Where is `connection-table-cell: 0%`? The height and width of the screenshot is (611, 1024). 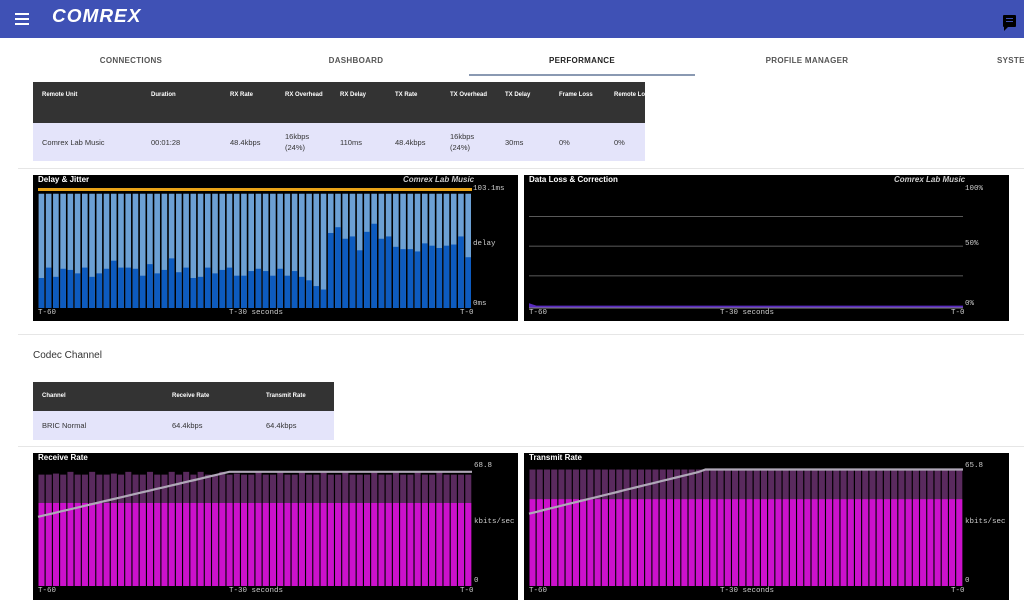
connection-table-cell: 0% is located at coordinates (619, 142).